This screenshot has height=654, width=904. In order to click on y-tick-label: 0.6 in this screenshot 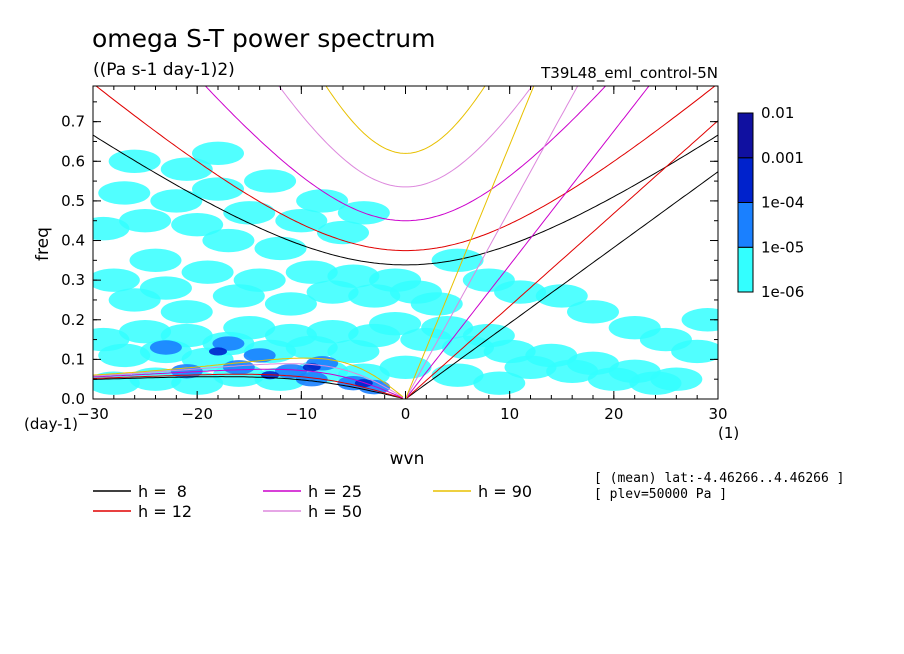, I will do `click(73, 161)`.